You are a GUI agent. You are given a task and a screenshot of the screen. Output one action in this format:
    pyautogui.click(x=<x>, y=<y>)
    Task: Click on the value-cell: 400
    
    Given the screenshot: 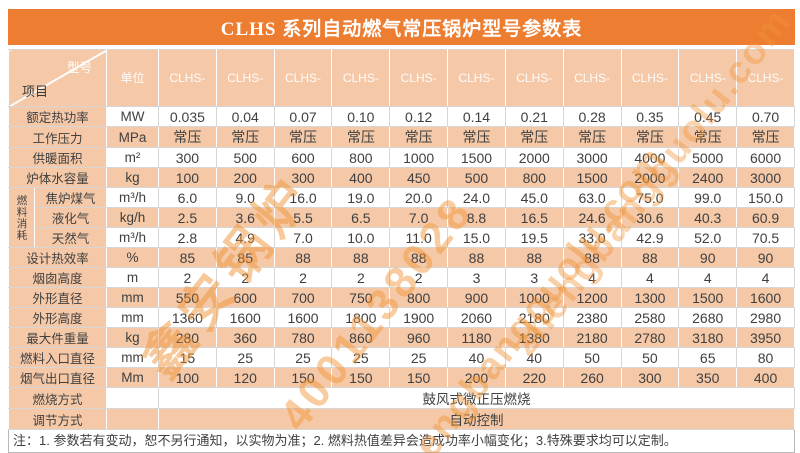 What is the action you would take?
    pyautogui.click(x=765, y=377)
    